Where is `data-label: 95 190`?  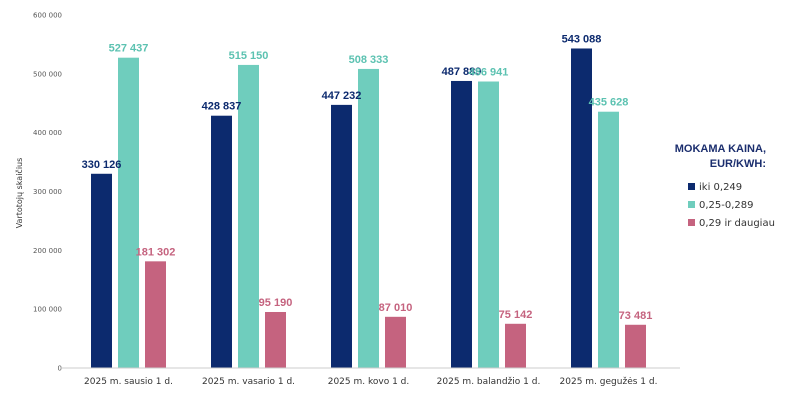
data-label: 95 190 is located at coordinates (276, 303).